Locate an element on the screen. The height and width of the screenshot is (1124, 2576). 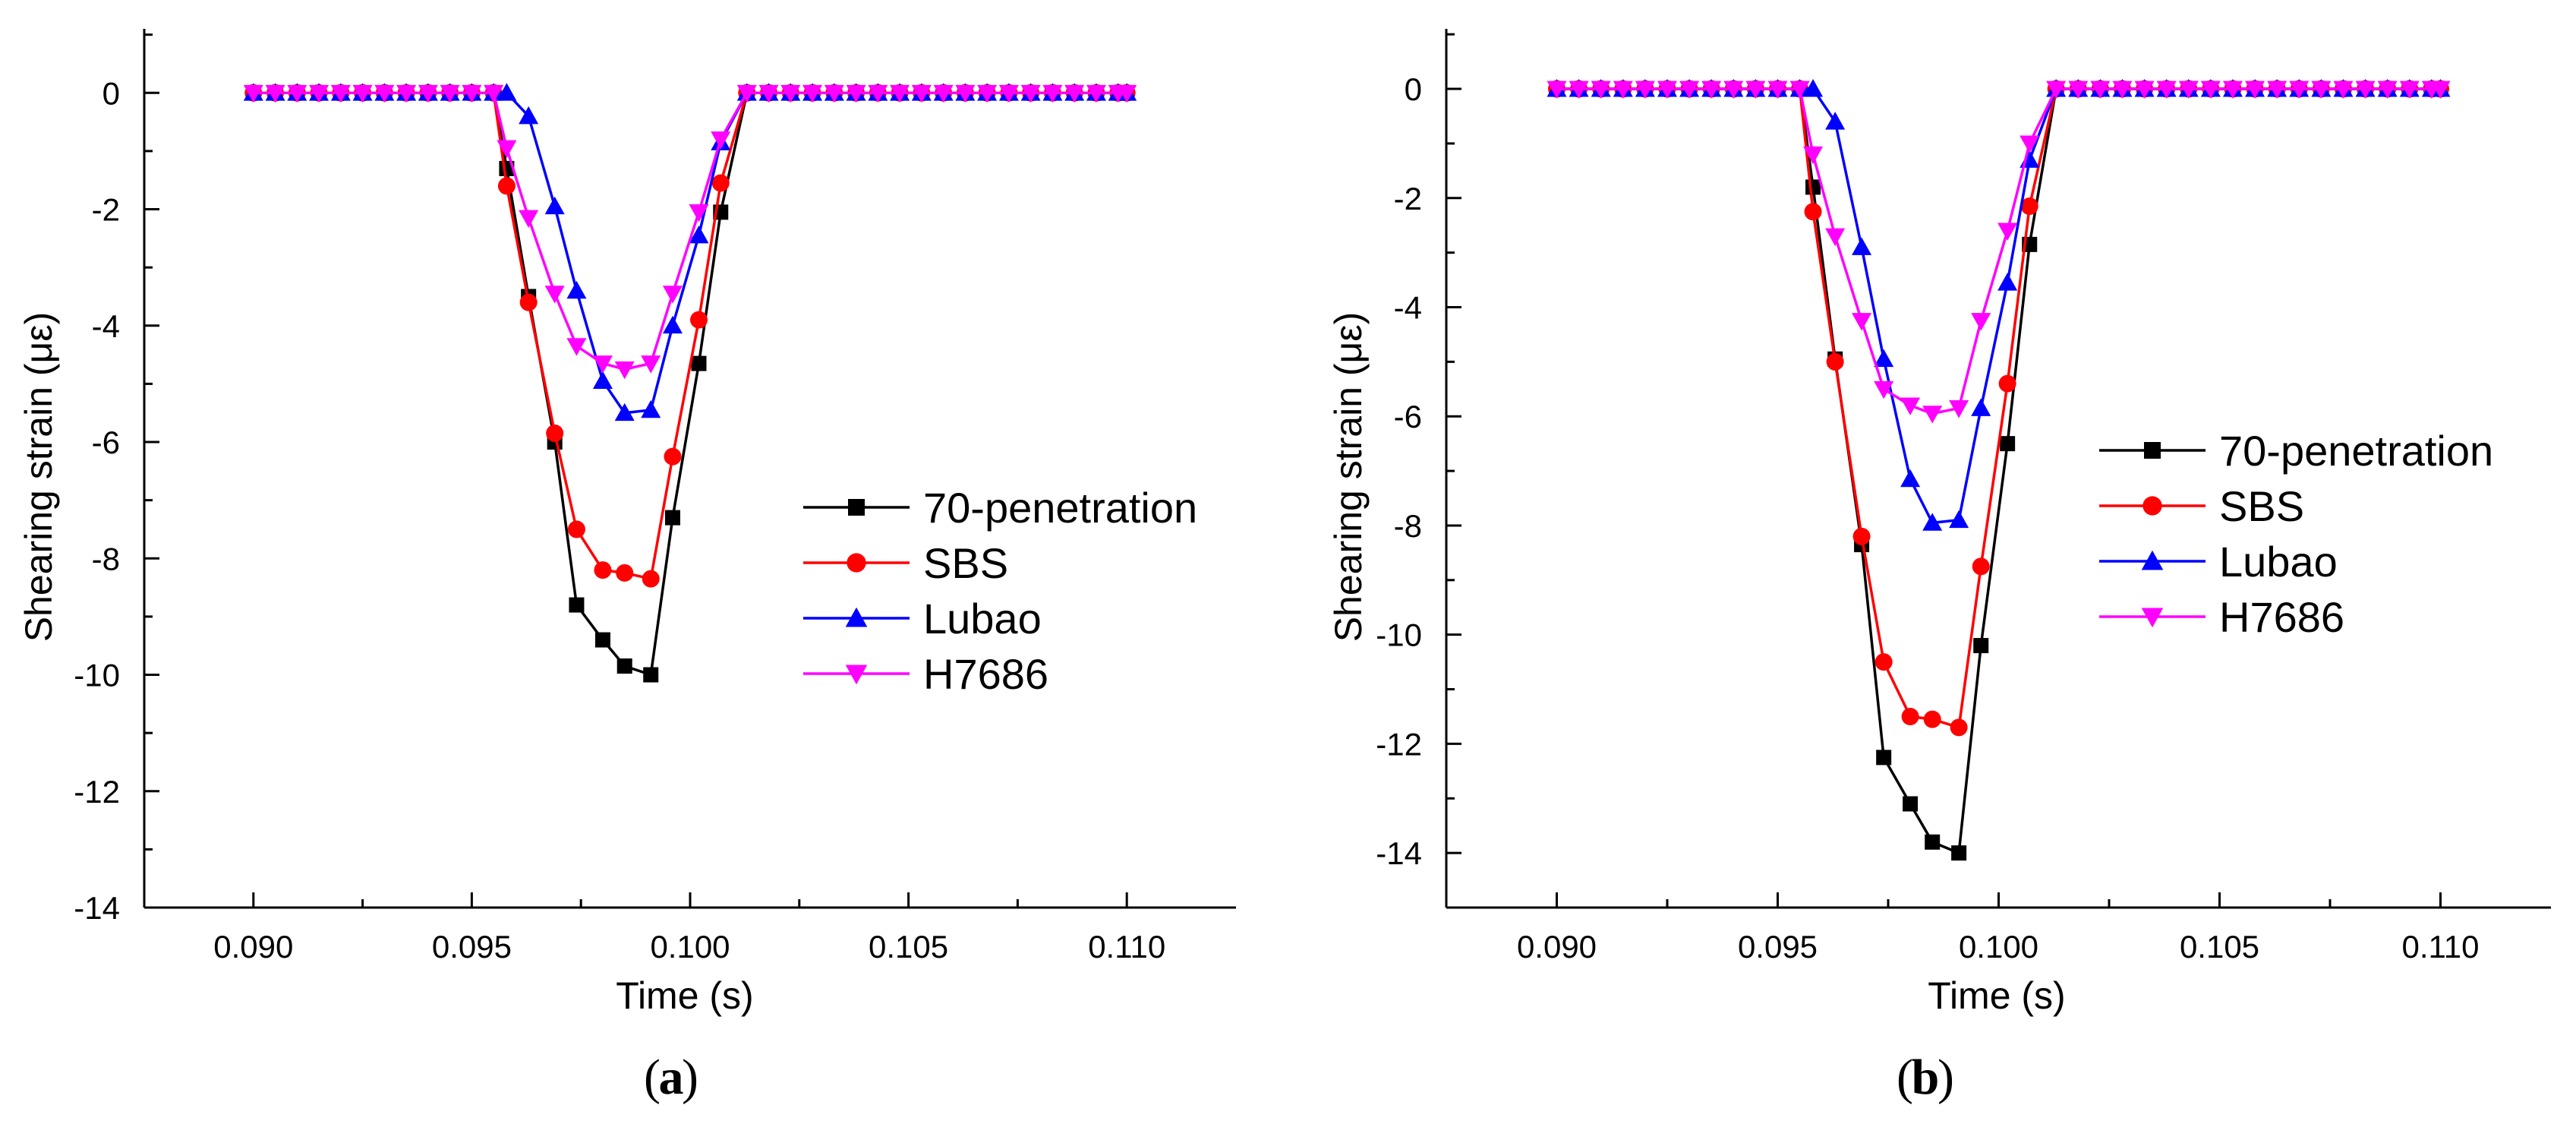
x-axis-title: Time (s) is located at coordinates (684, 995).